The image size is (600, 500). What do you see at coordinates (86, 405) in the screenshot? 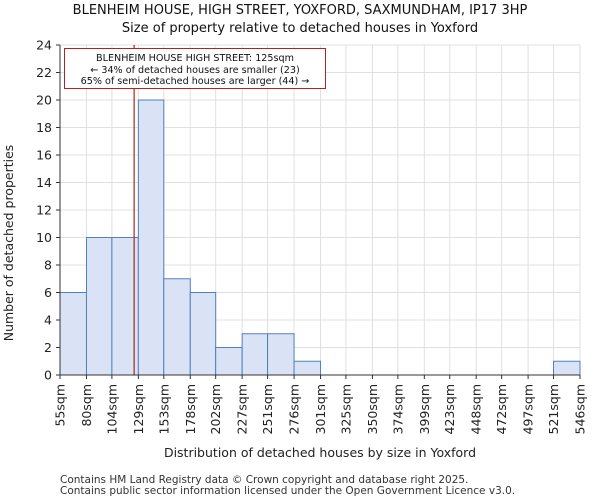
I see `x-tick-label: 80sqm` at bounding box center [86, 405].